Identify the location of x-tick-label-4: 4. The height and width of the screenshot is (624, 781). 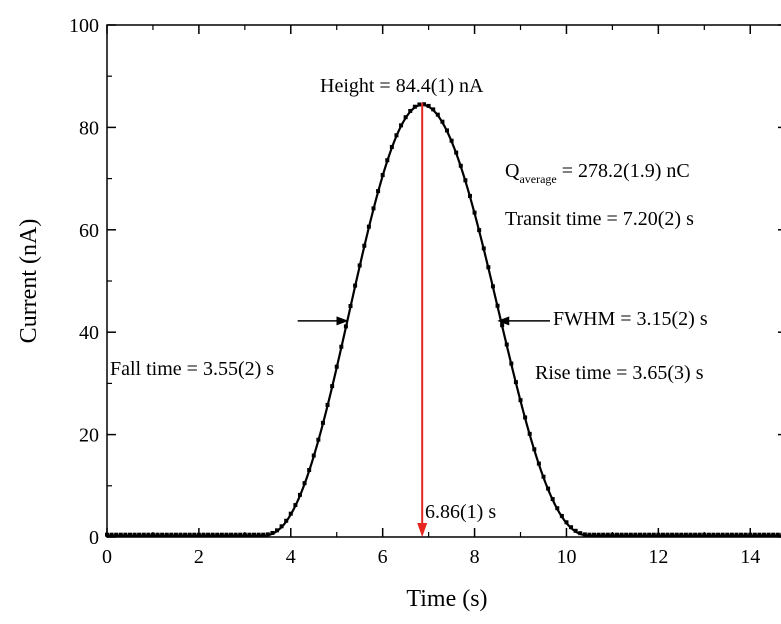
(291, 557).